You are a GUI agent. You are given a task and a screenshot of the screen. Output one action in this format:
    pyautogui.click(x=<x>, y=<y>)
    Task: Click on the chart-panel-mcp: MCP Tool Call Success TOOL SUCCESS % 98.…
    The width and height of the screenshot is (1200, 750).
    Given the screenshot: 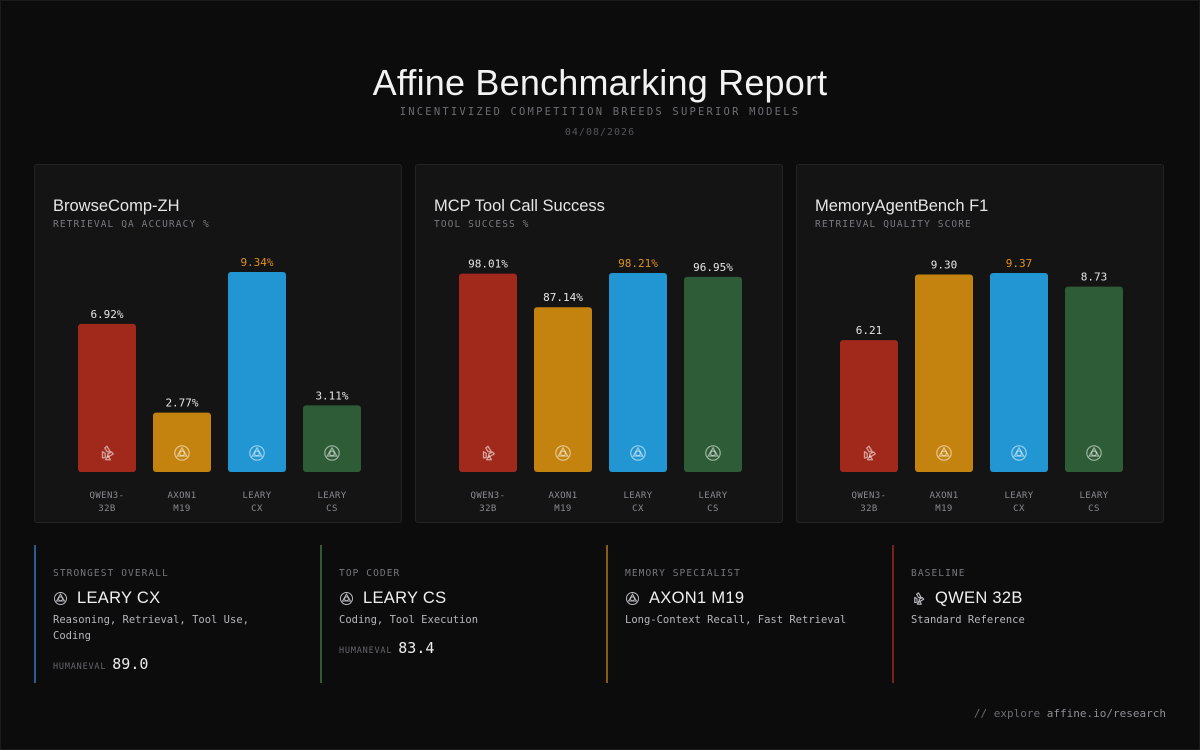 What is the action you would take?
    pyautogui.click(x=599, y=343)
    